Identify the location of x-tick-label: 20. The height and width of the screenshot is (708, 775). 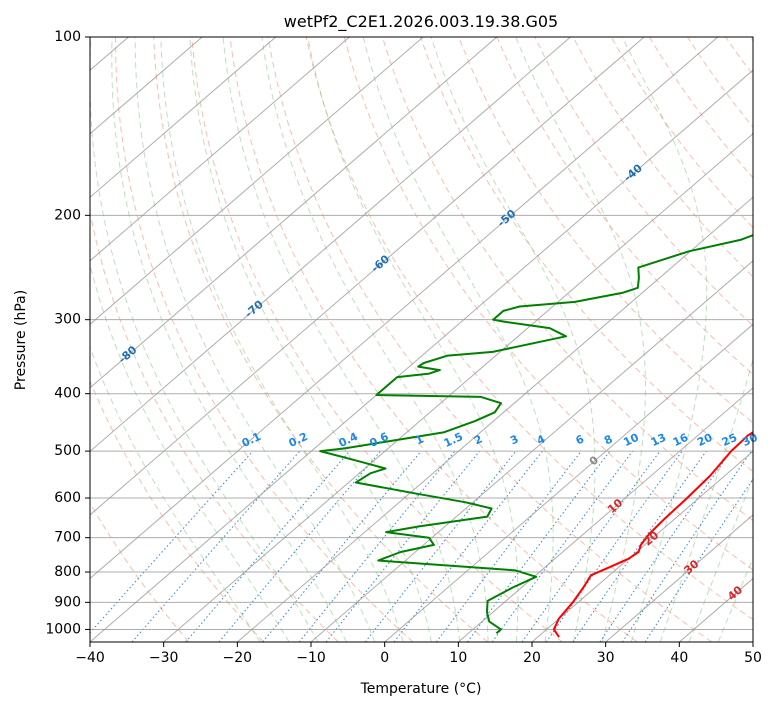
(532, 658).